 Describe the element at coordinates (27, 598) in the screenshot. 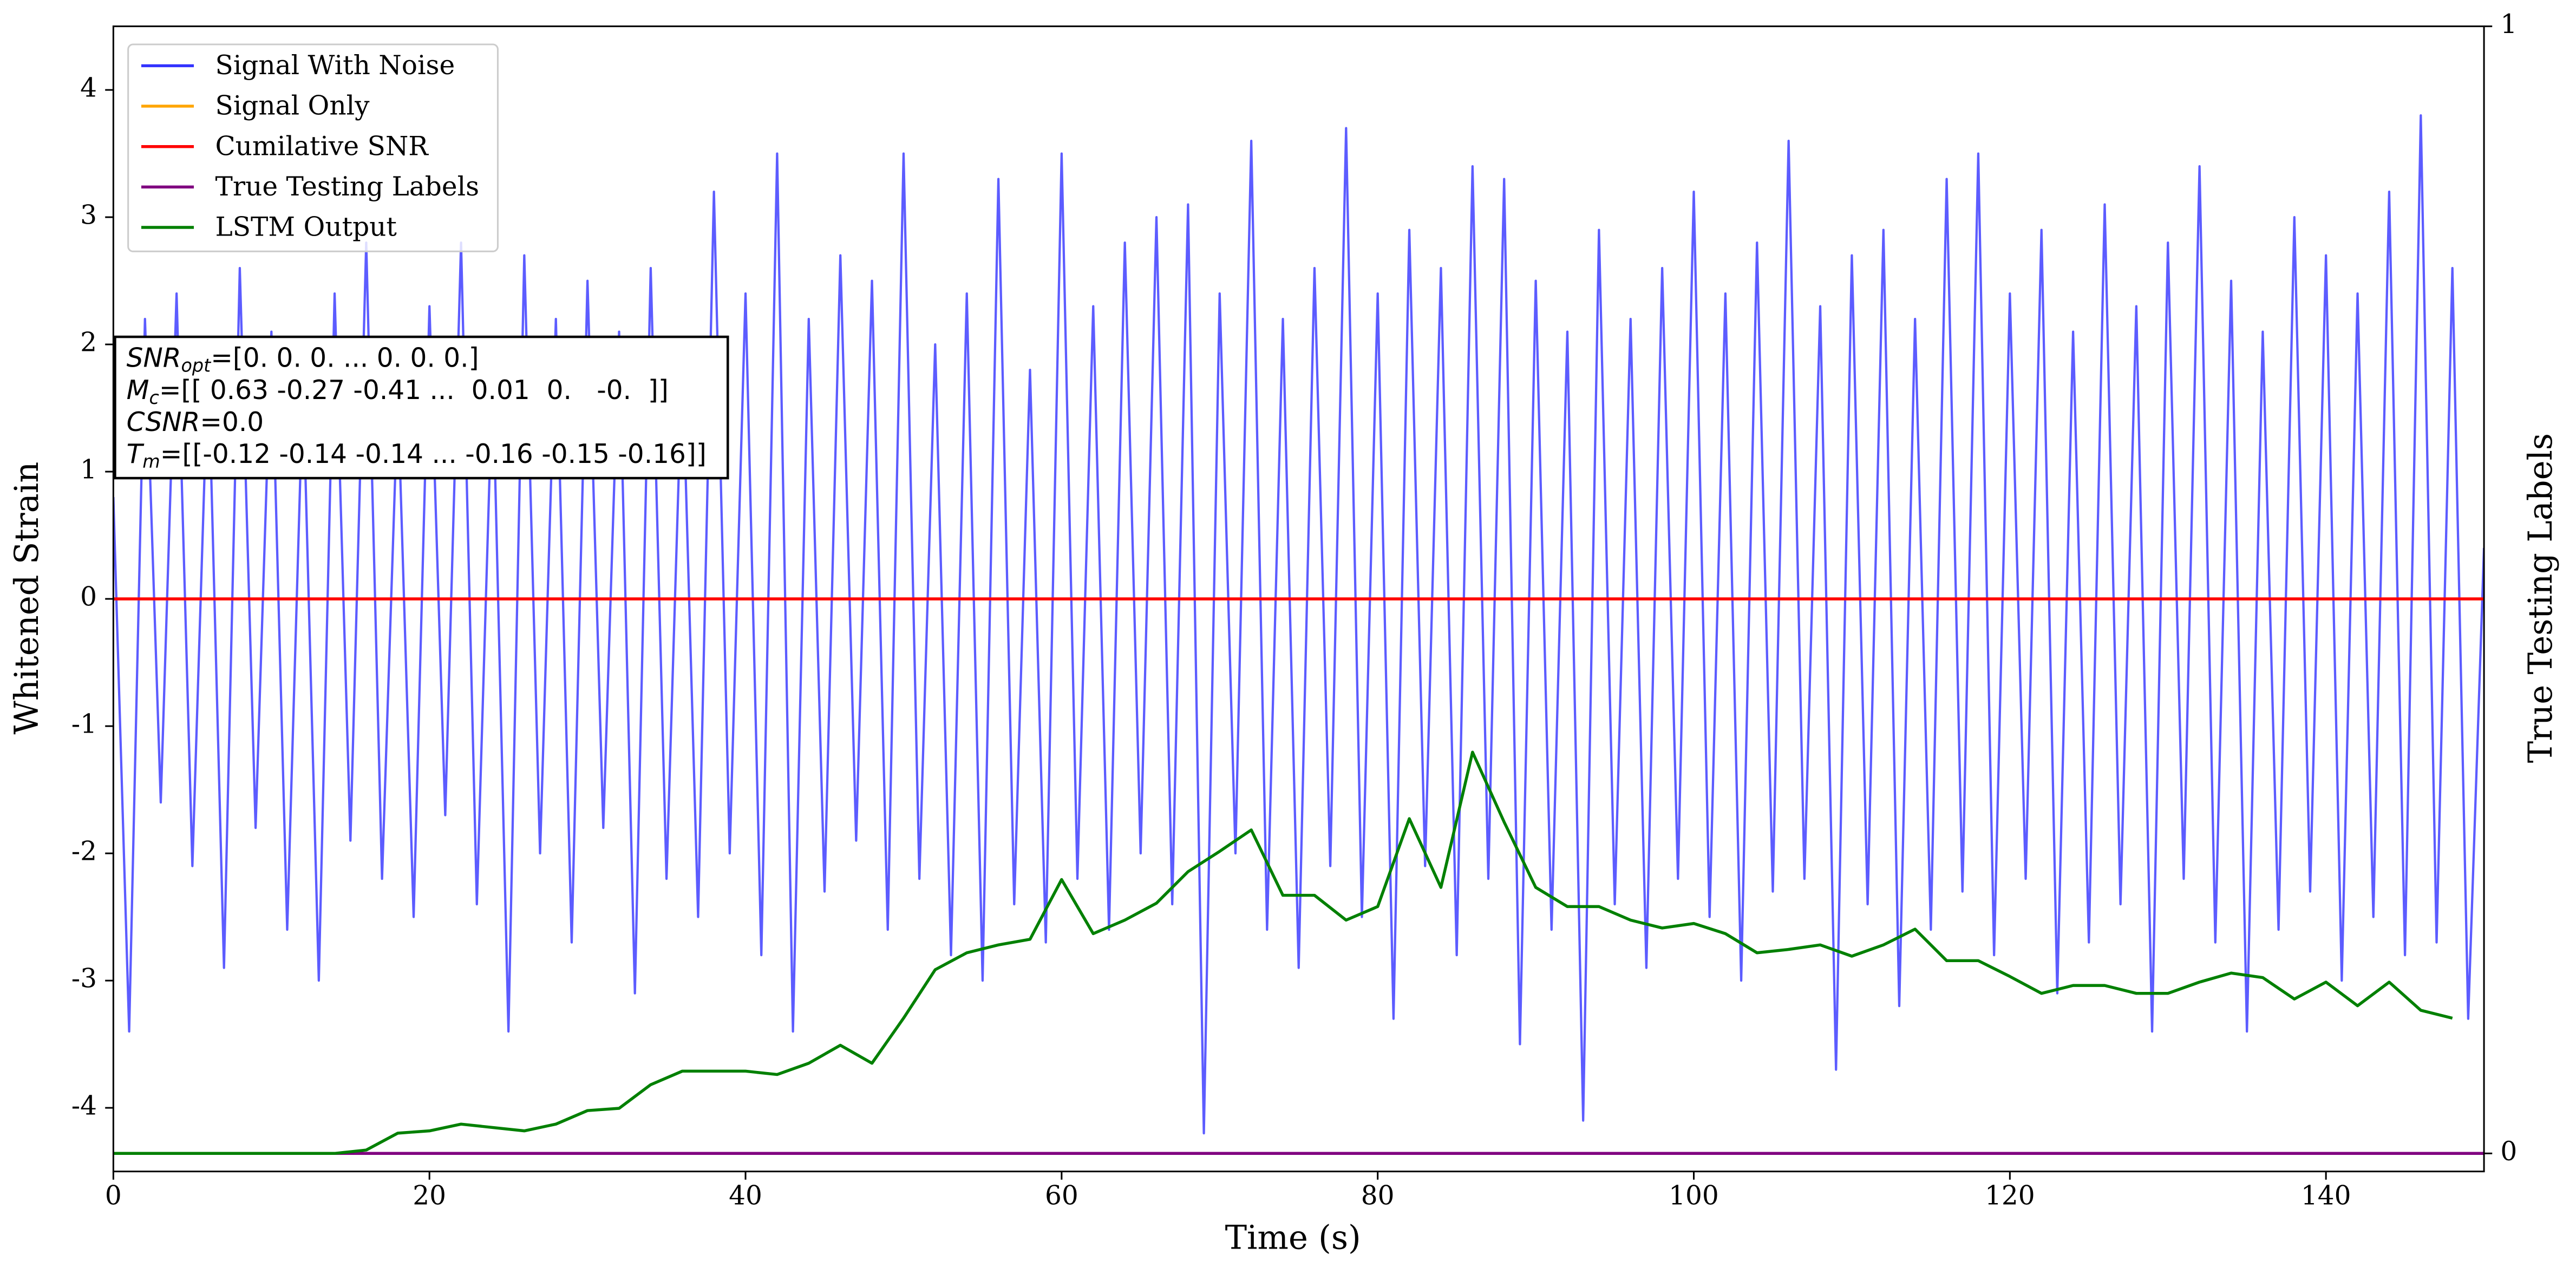

I see `y-axis-label: Whitened Strain` at that location.